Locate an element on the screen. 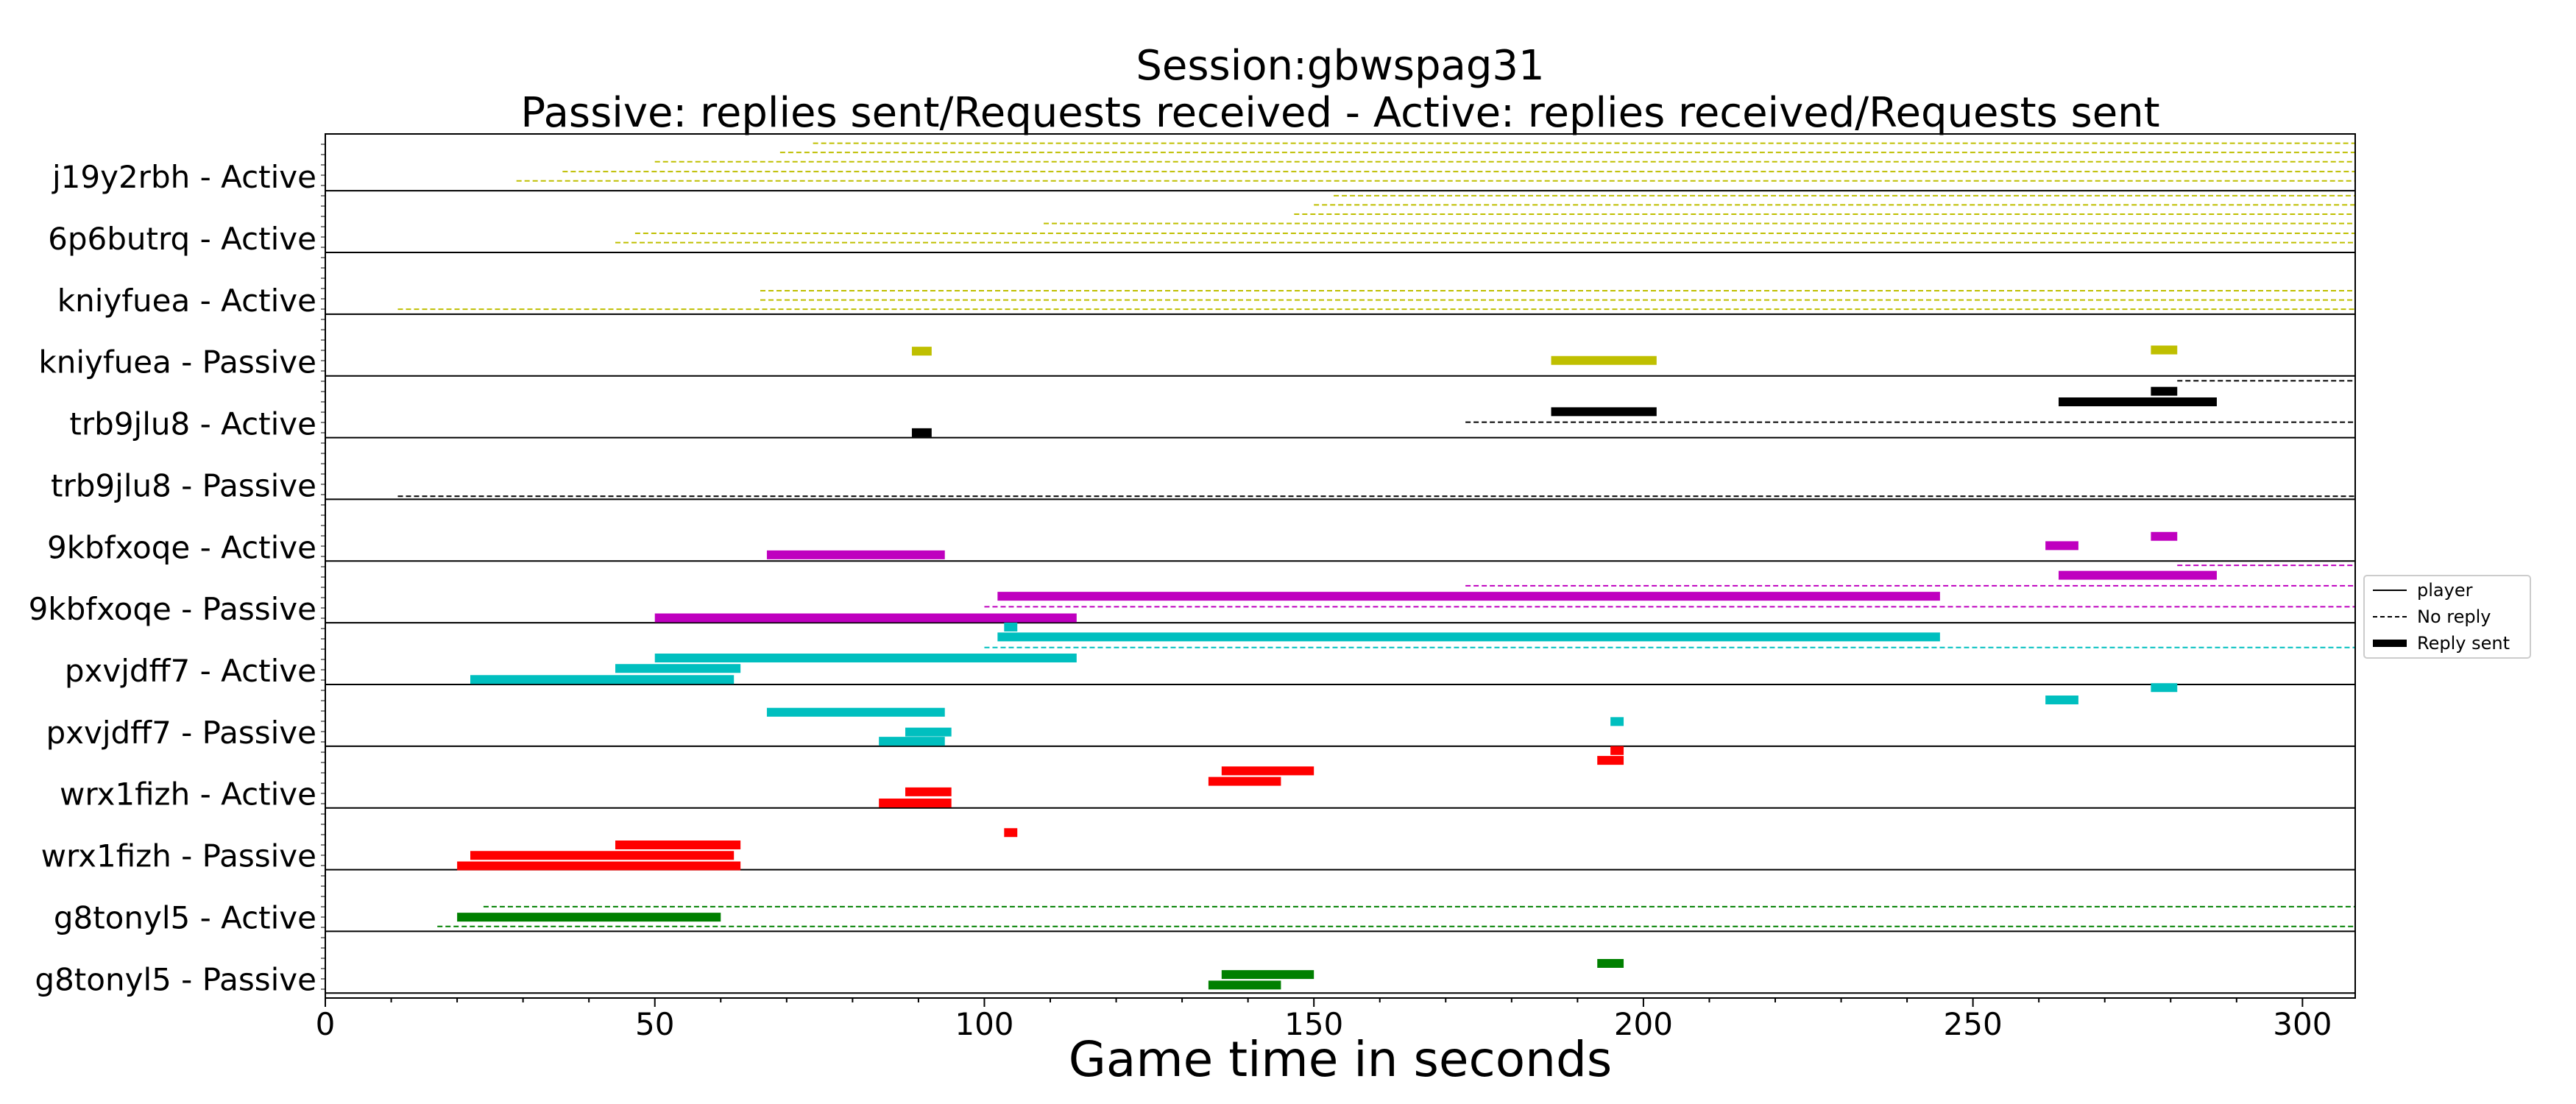  legend-label: Reply sent is located at coordinates (2463, 643).